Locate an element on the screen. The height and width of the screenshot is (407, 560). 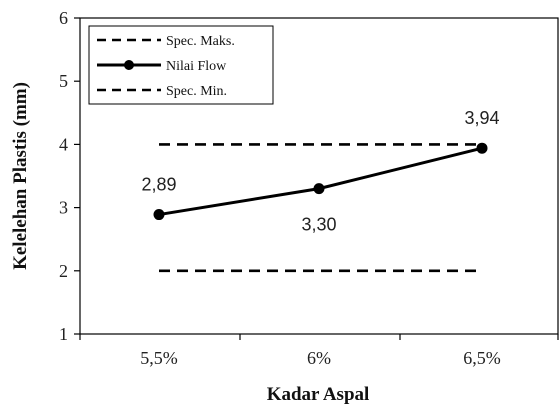
x-axis-title: Kadar Aspal is located at coordinates (318, 394).